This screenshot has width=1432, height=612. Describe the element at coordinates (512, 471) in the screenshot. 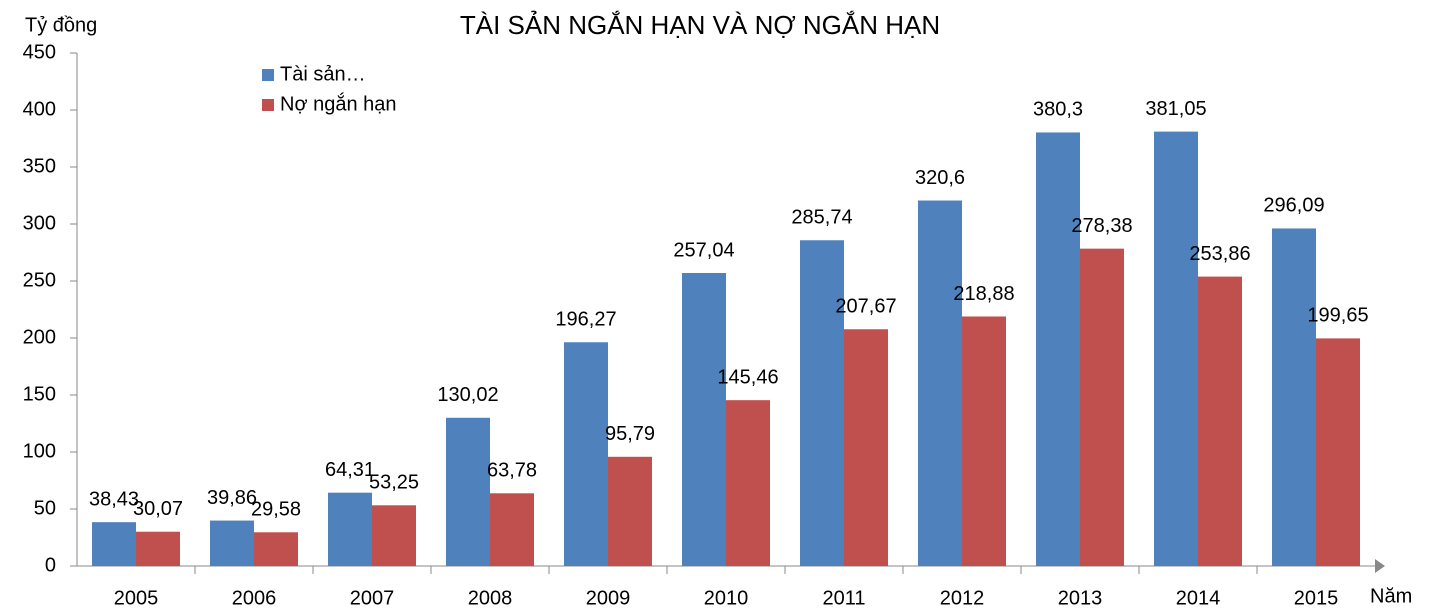

I see `data-label: 63,78` at that location.